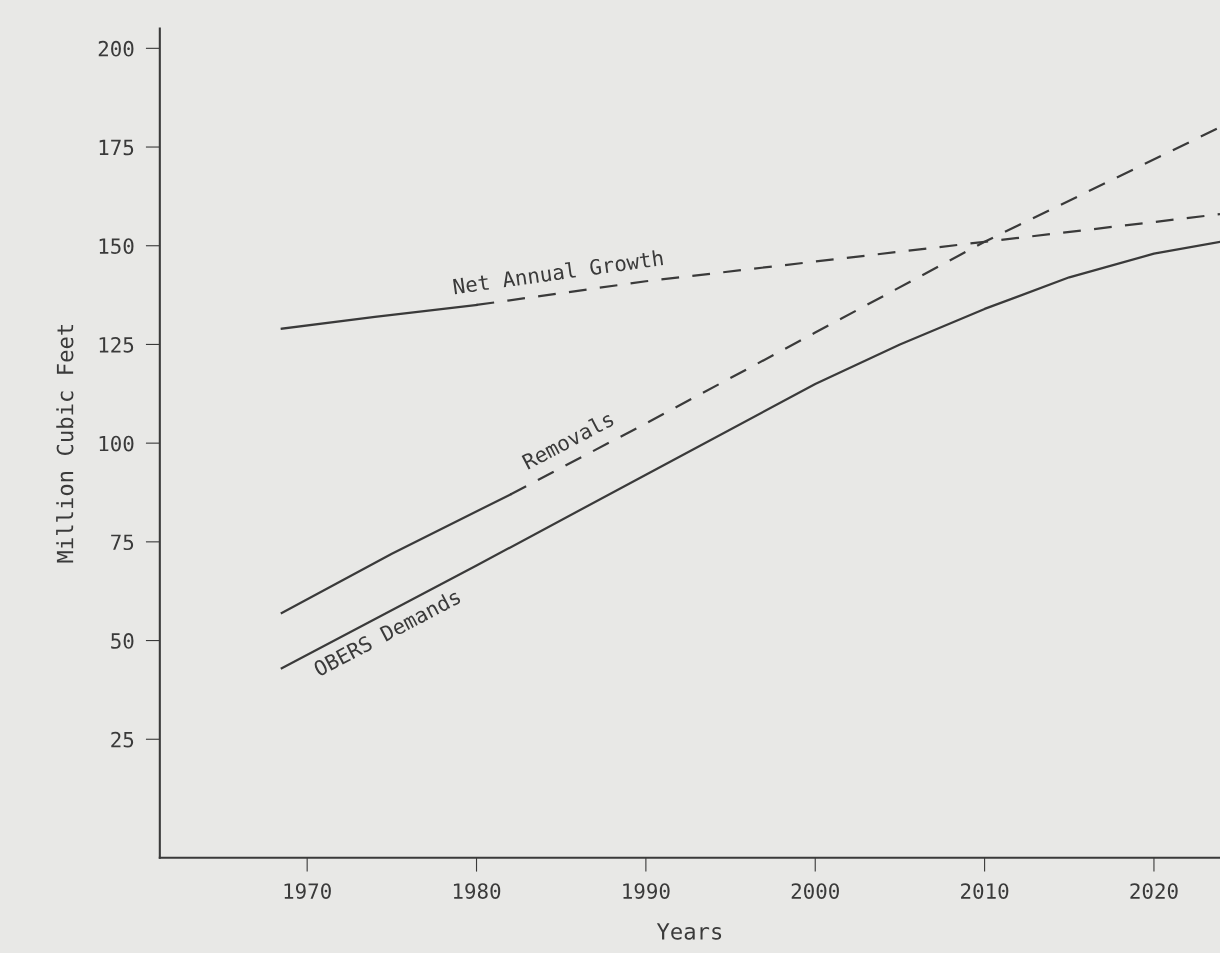 The width and height of the screenshot is (1220, 953). I want to click on text: Net Annual Growth, so click(558, 272).